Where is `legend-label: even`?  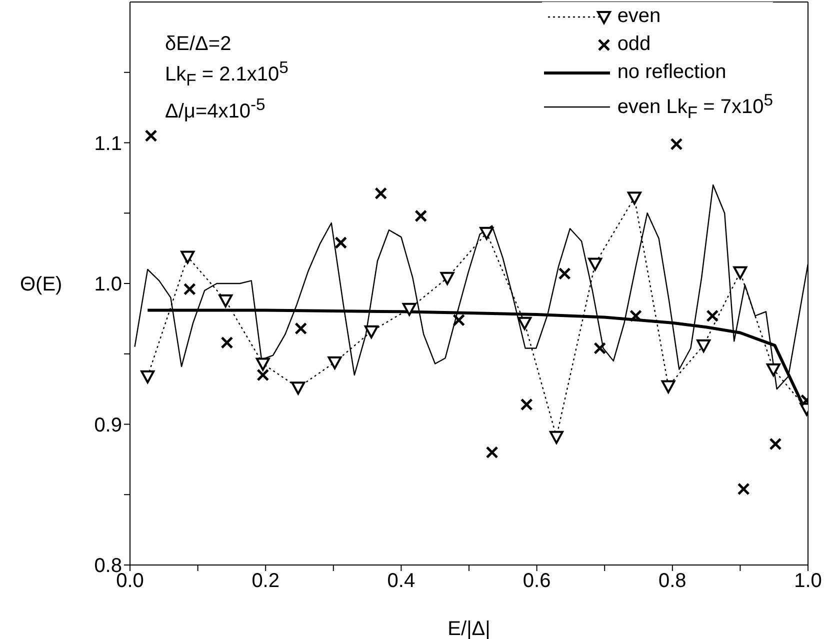
legend-label: even is located at coordinates (639, 16).